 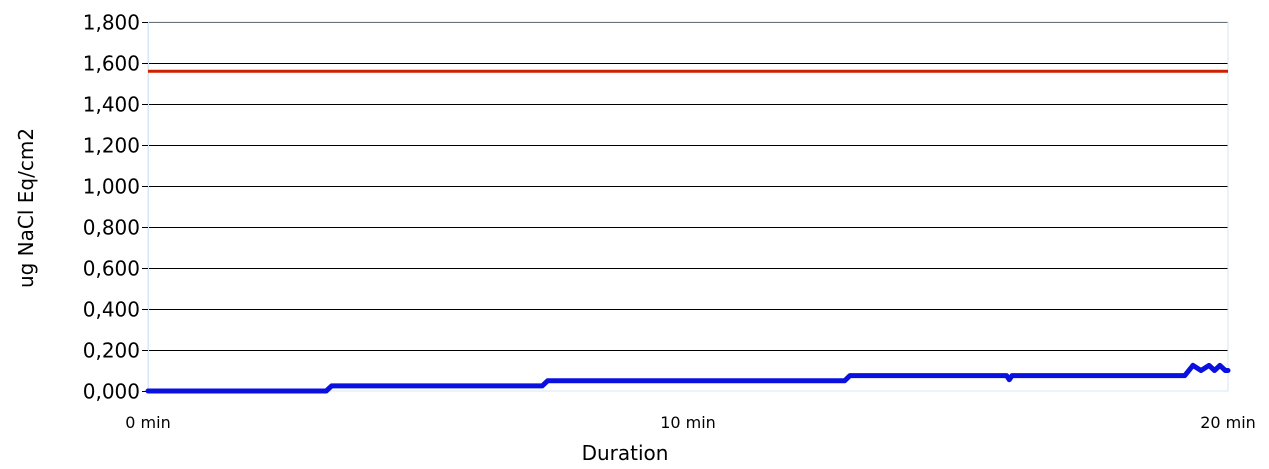 I want to click on x-axis-label: Duration, so click(x=625, y=453).